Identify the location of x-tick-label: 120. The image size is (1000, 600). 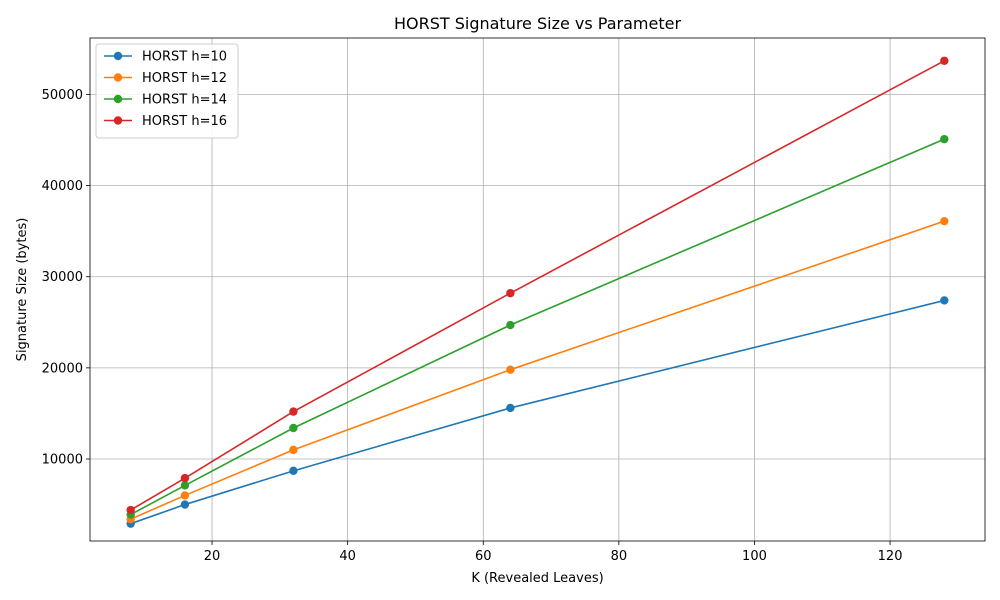
(890, 556).